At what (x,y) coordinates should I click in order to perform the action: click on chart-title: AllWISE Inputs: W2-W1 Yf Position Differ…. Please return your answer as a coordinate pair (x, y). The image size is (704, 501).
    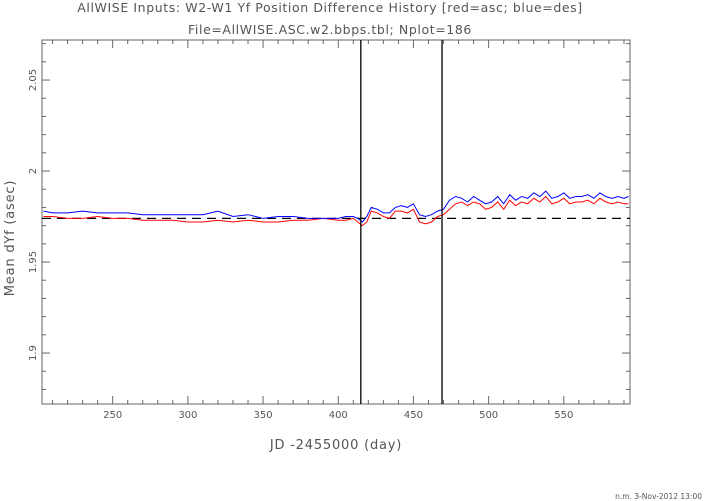
    Looking at the image, I should click on (330, 7).